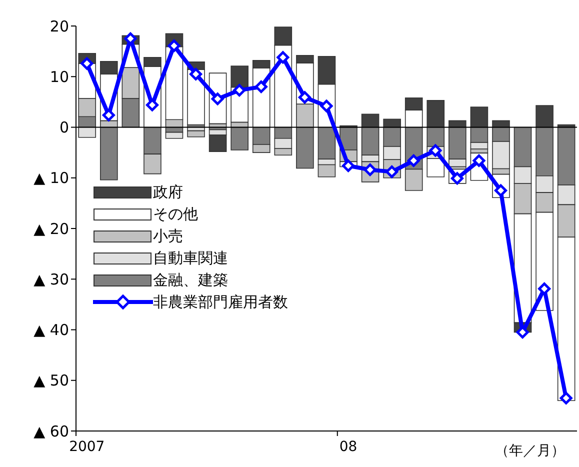 This screenshot has width=579, height=467. Describe the element at coordinates (51, 178) in the screenshot. I see `y-tick-label: ▲ 10` at that location.